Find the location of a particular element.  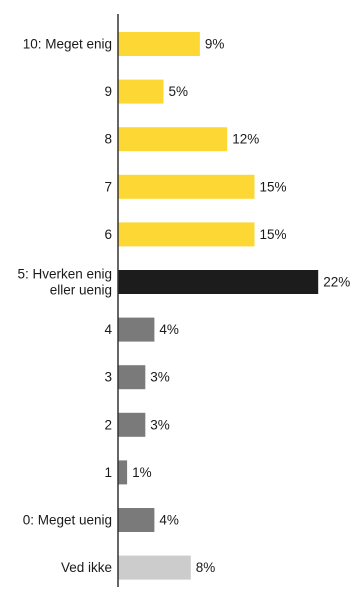

value-label-0: 9% is located at coordinates (215, 44).